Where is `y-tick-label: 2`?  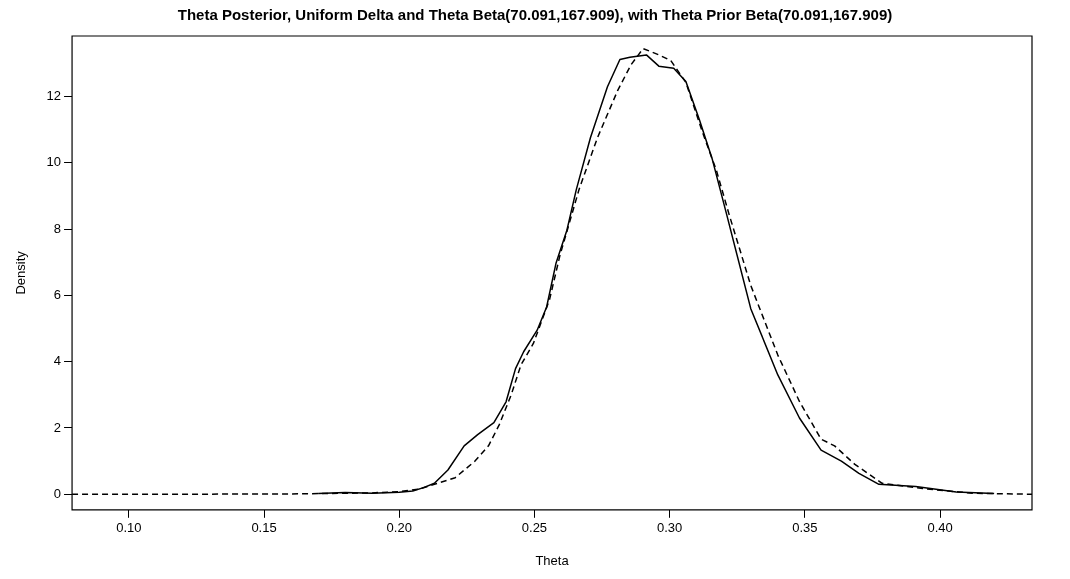 y-tick-label: 2 is located at coordinates (57, 427).